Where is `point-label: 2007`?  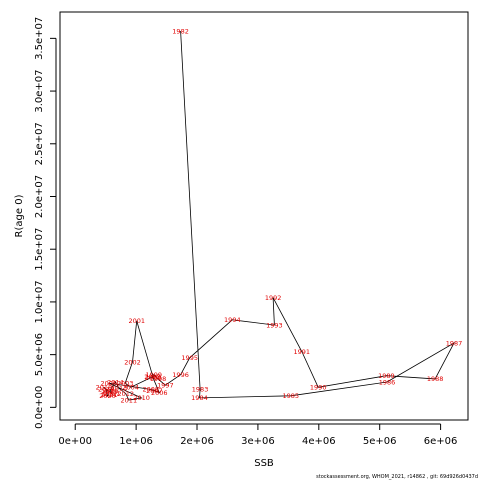
point-label: 2007 is located at coordinates (154, 391).